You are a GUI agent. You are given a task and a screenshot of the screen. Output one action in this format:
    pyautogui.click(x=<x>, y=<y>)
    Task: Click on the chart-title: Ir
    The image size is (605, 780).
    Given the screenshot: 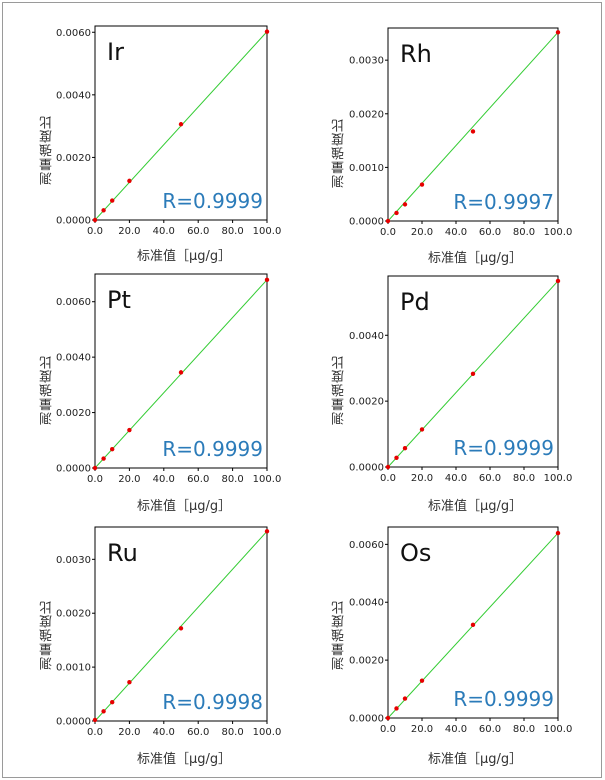 What is the action you would take?
    pyautogui.click(x=115, y=52)
    